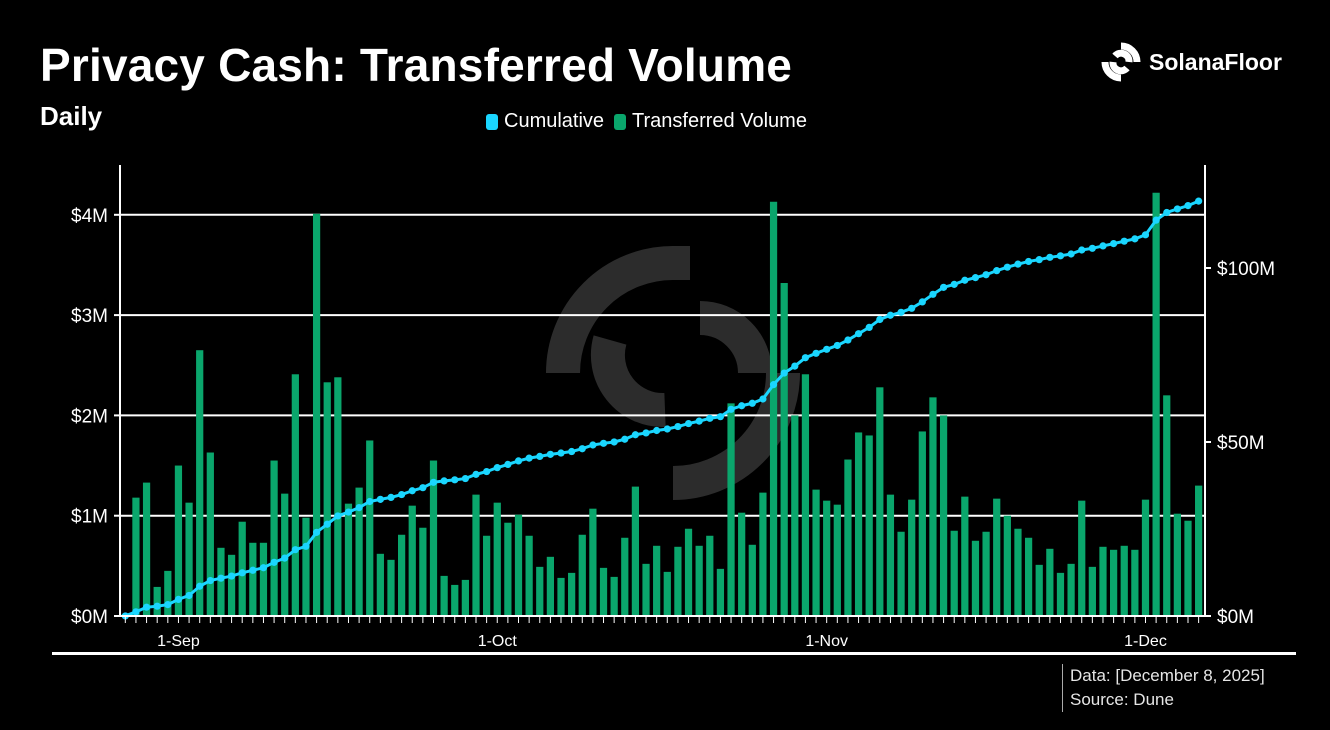  What do you see at coordinates (89, 517) in the screenshot?
I see `left-axis-tick-label: $1M` at bounding box center [89, 517].